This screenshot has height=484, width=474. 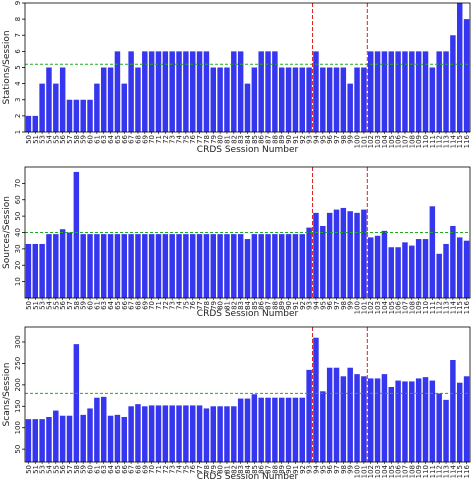 I want to click on y-tick-label: 20, so click(x=18, y=265).